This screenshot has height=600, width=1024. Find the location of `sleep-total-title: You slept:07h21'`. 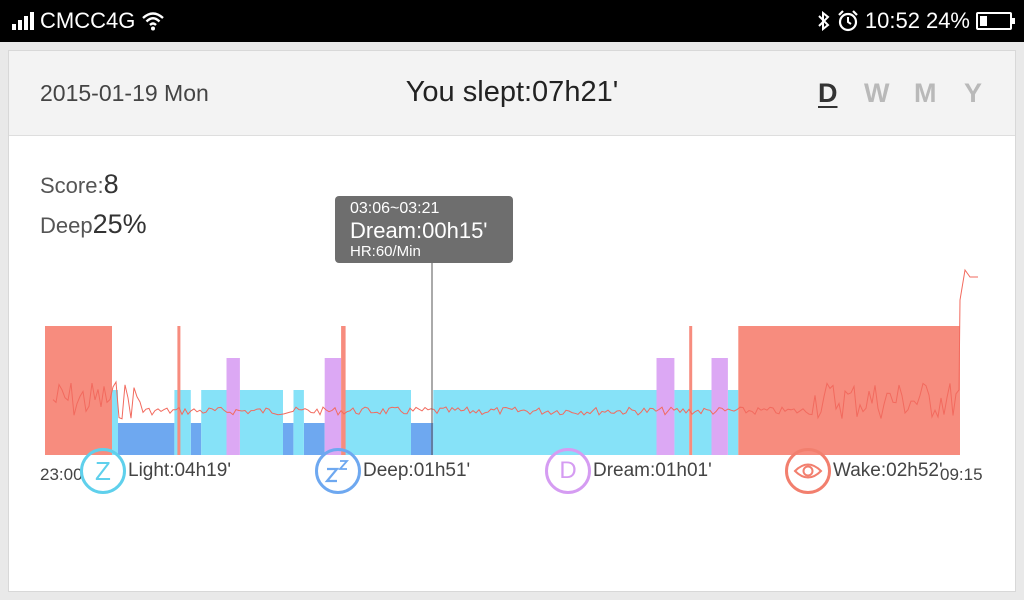

sleep-total-title: You slept:07h21' is located at coordinates (512, 92).